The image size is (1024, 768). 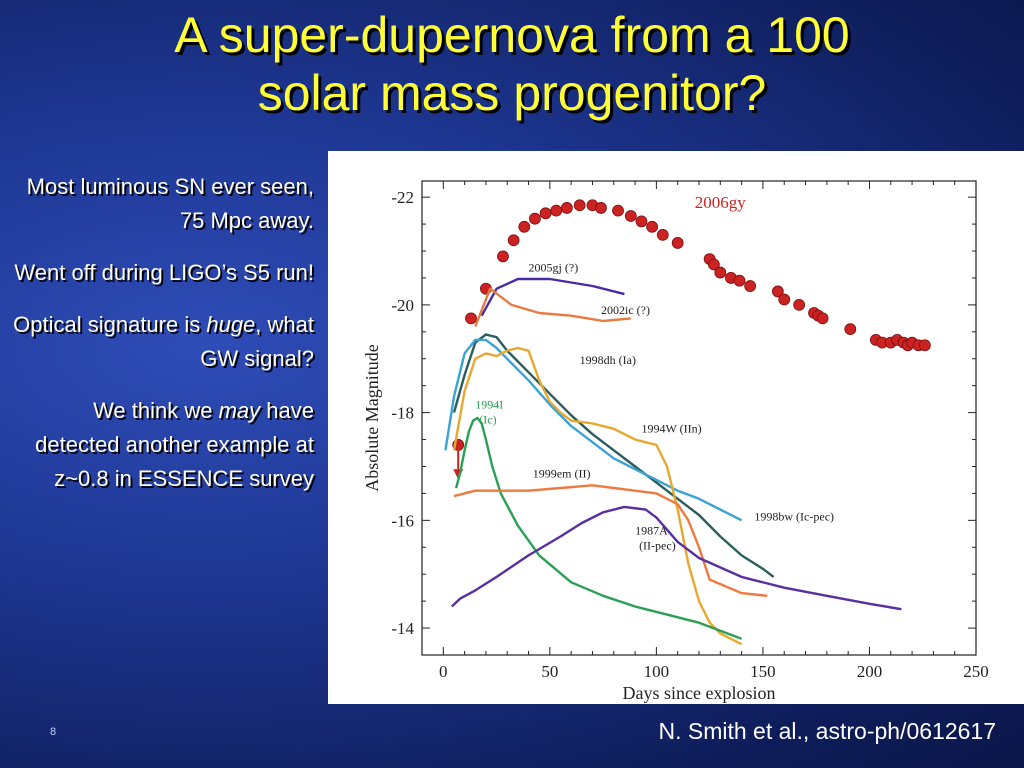 I want to click on bullet-item: Most luminous SN ever seen, 75 Mpc away., so click(x=162, y=204).